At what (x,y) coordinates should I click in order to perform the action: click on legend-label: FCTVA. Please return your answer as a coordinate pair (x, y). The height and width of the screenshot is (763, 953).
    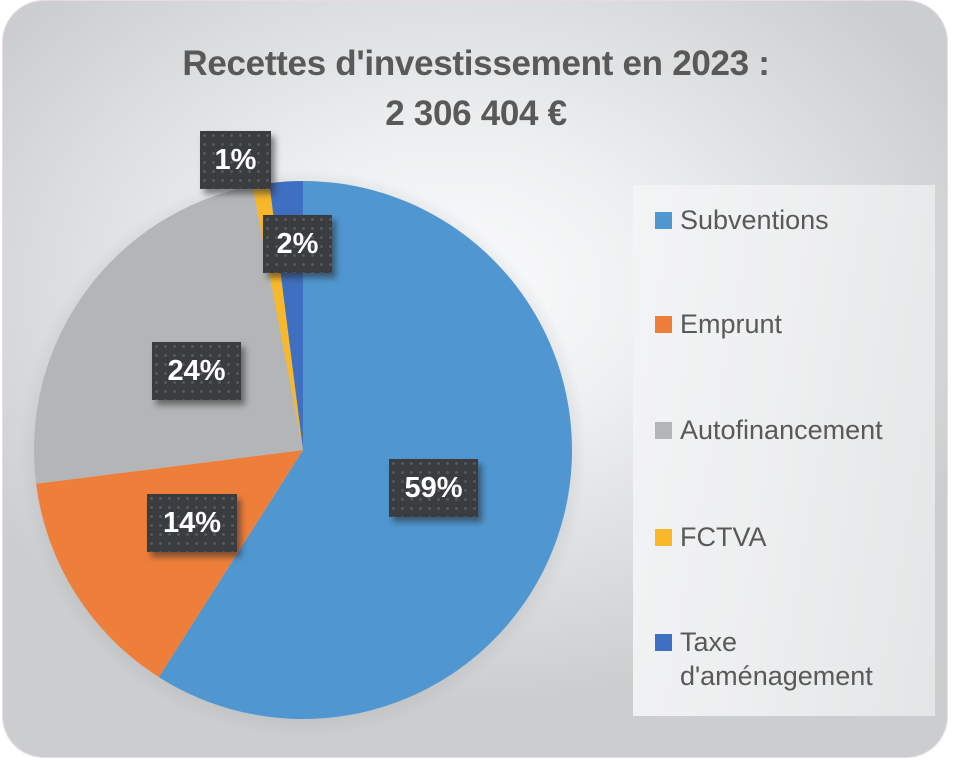
    Looking at the image, I should click on (723, 537).